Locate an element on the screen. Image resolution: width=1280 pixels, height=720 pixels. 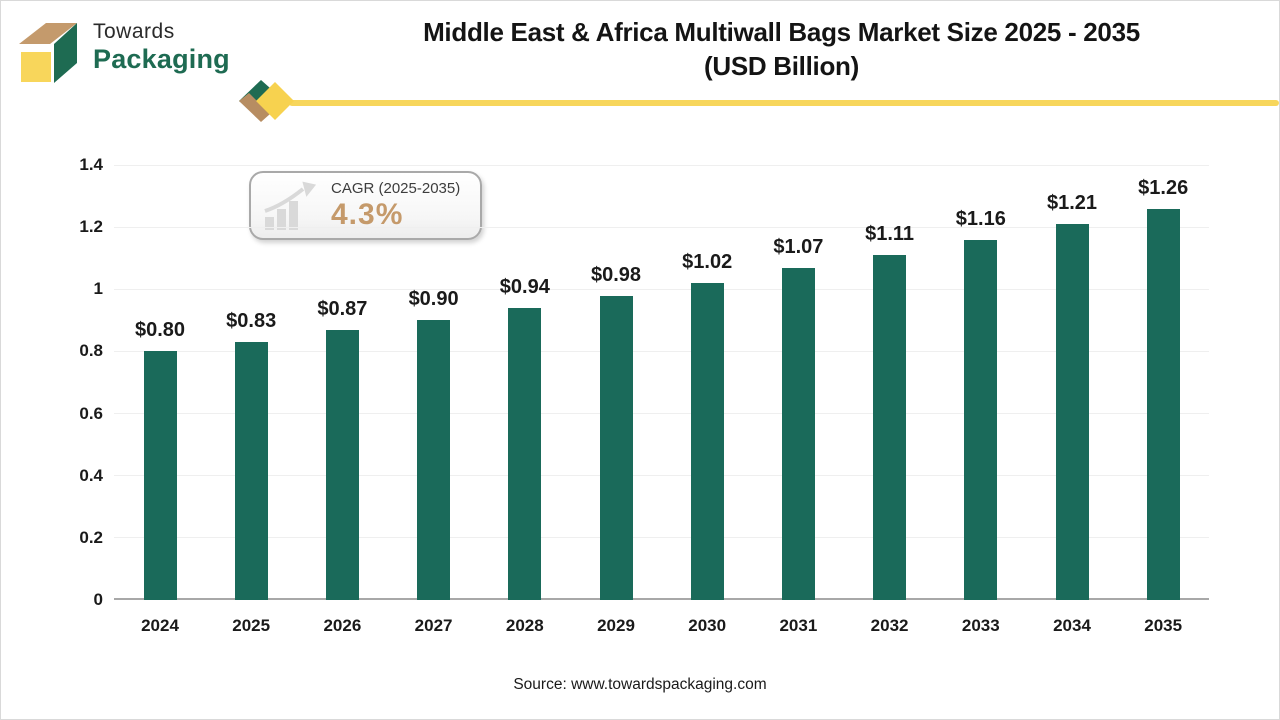
x-axis-tick-label: 2031 is located at coordinates (798, 625).